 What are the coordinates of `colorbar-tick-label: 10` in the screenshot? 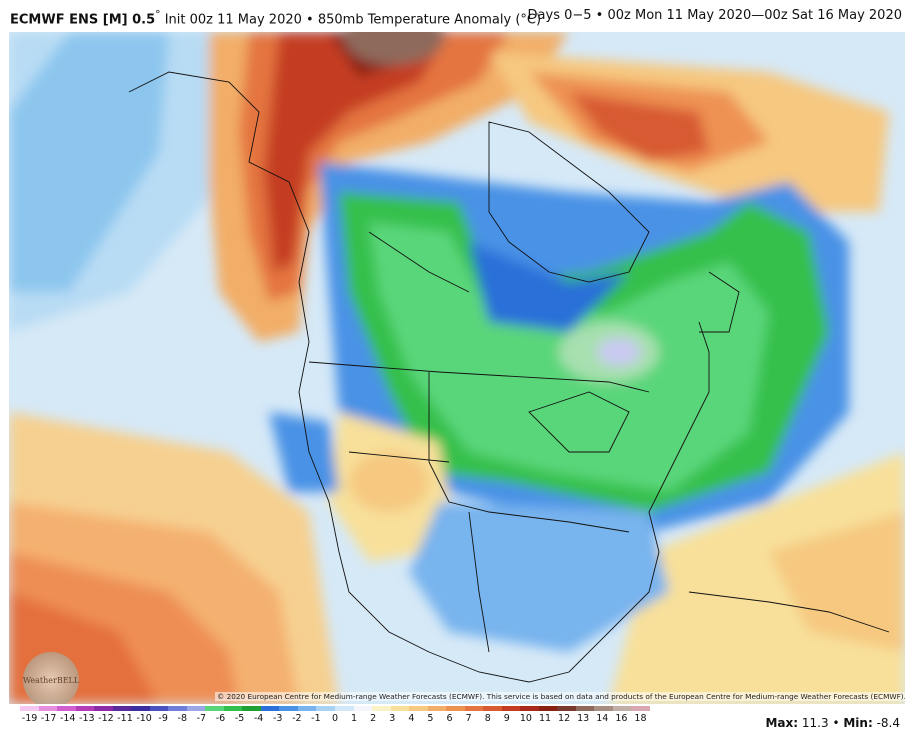 It's located at (525, 718).